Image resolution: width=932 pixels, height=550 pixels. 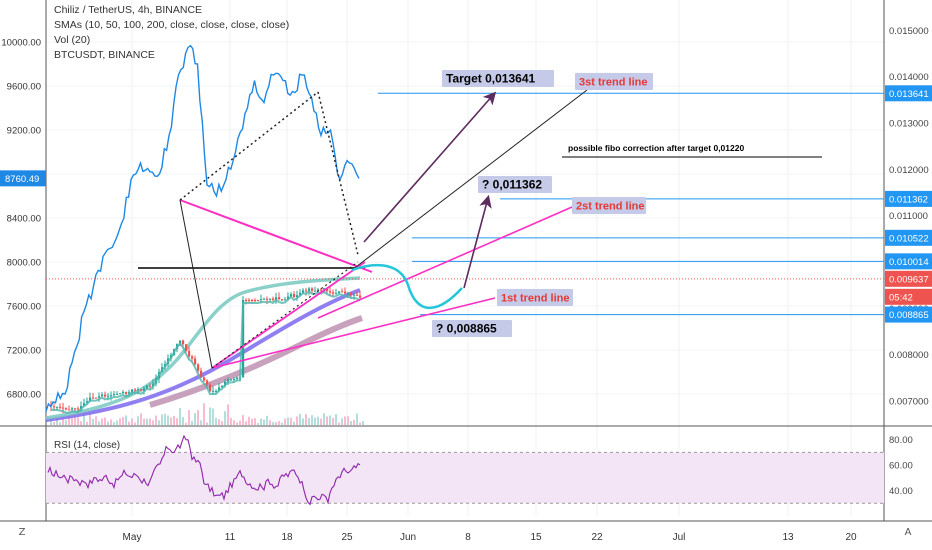 What do you see at coordinates (909, 279) in the screenshot?
I see `right-badge-label: 0.009637` at bounding box center [909, 279].